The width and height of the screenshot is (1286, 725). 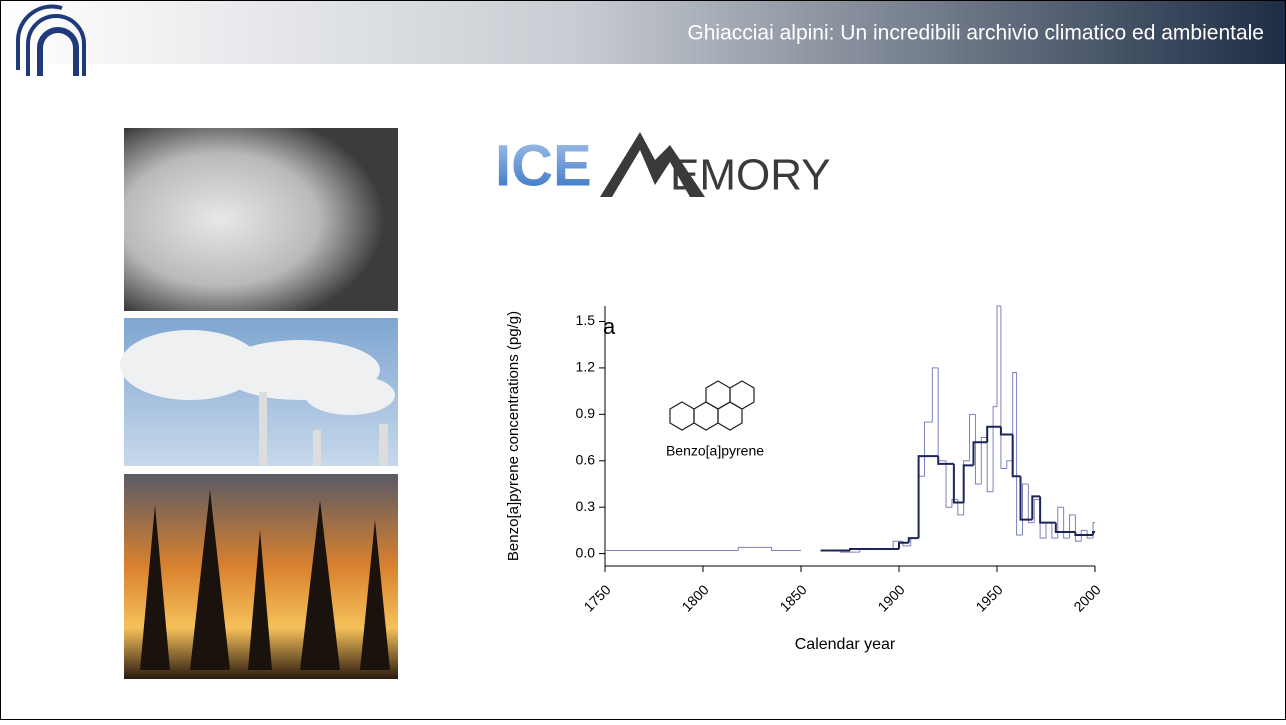 I want to click on y-tick-label: 1.2, so click(x=586, y=367).